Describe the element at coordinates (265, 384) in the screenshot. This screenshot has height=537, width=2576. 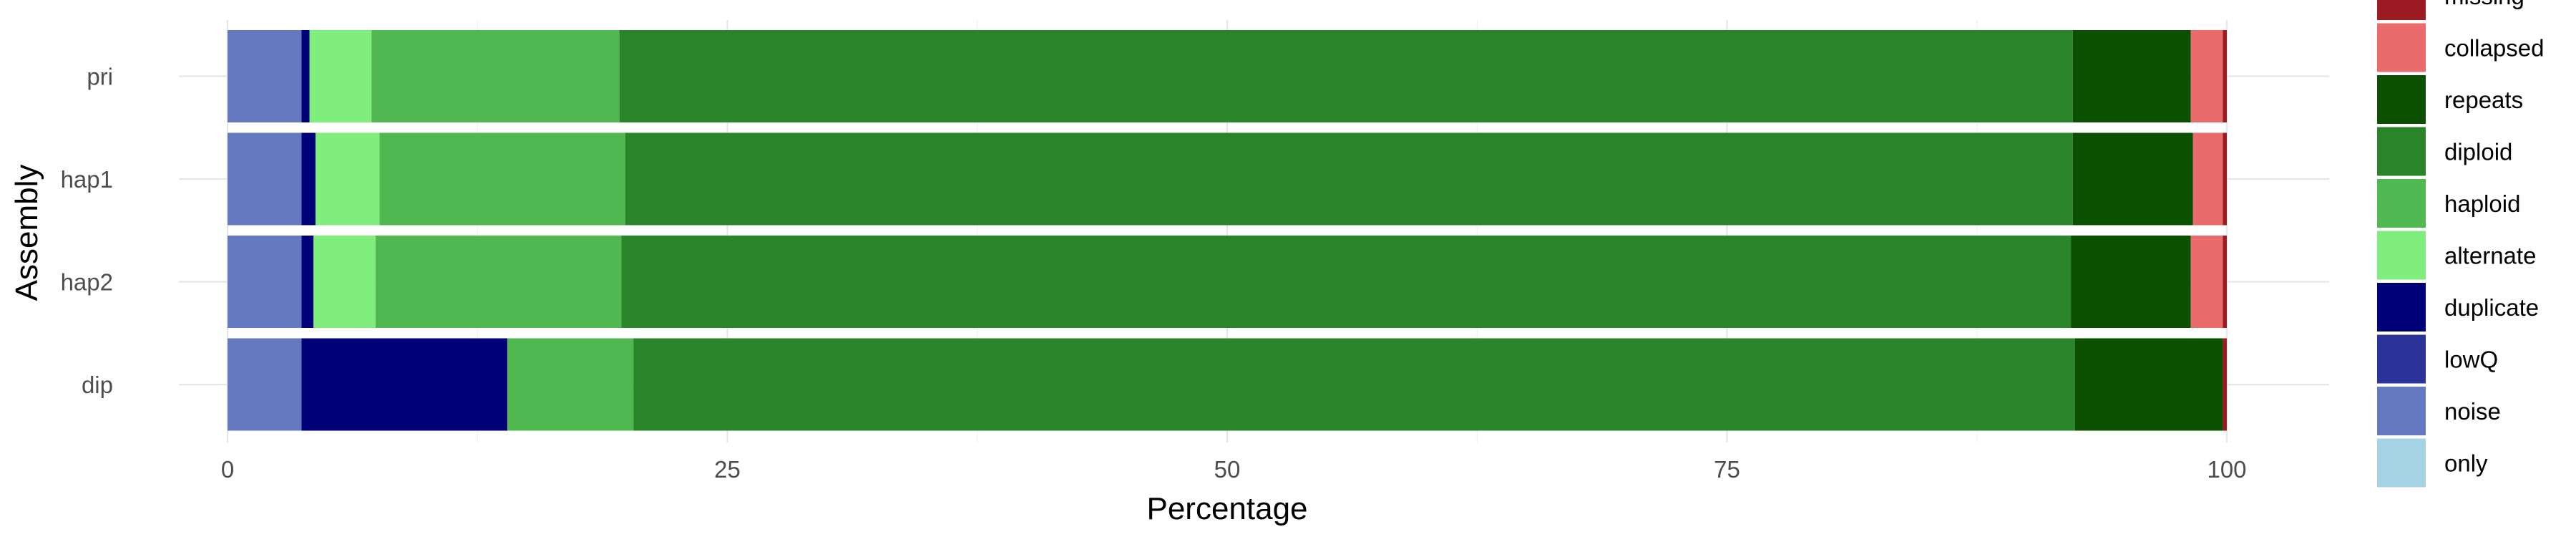
I see `bar-segment-dip-noise` at that location.